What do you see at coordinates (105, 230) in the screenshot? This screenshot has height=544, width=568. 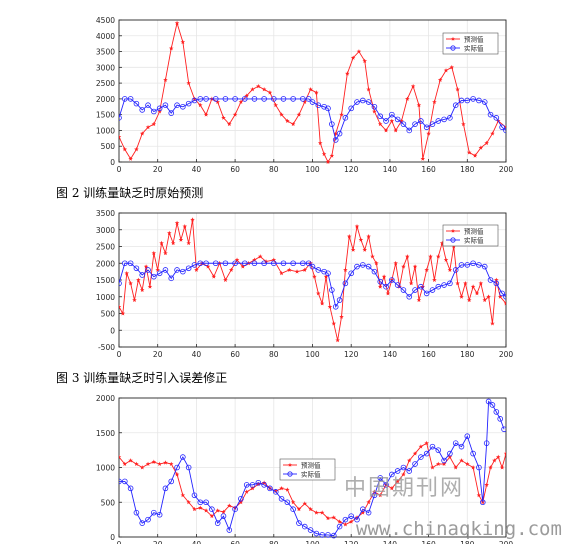 I see `y-tick-label: 3000` at bounding box center [105, 230].